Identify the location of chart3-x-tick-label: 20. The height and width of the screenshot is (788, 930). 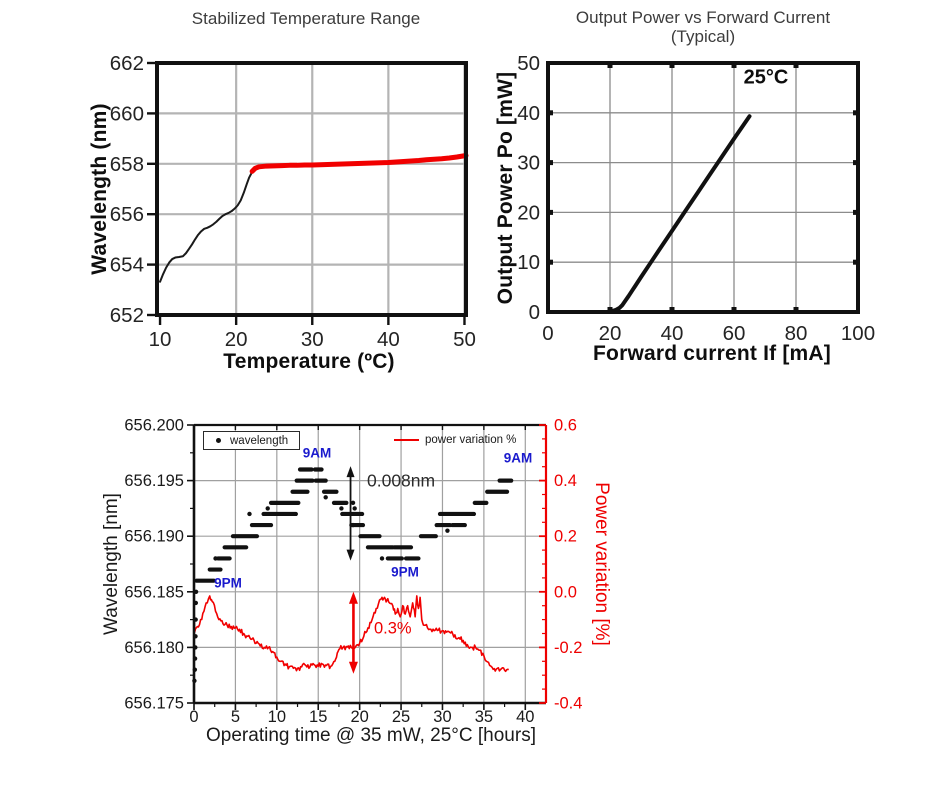
(359, 717).